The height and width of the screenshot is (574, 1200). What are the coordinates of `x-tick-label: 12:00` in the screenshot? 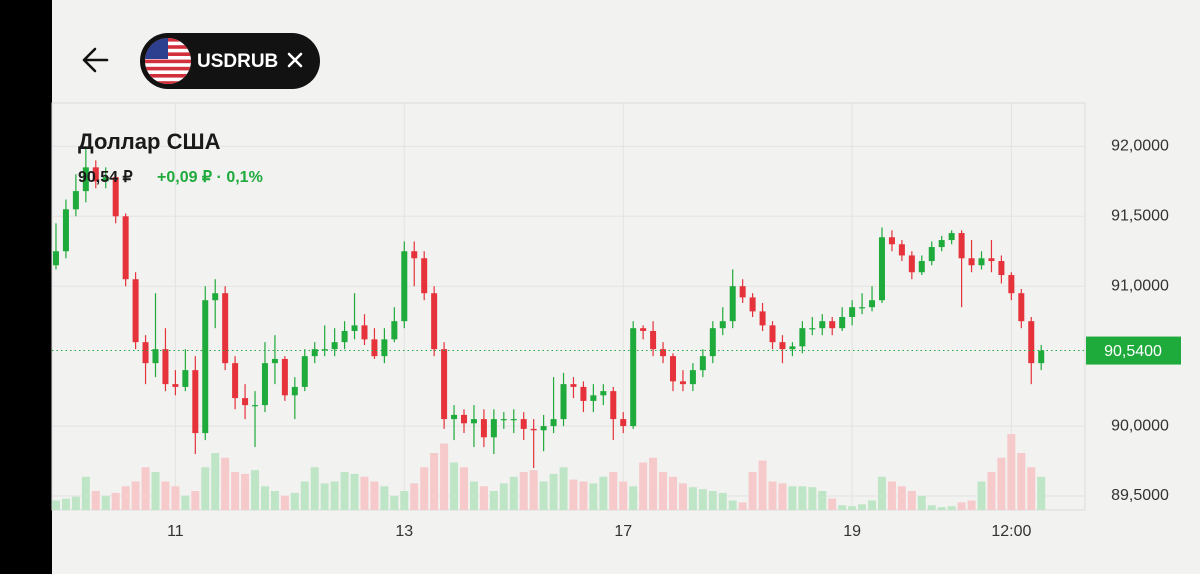 It's located at (1011, 531).